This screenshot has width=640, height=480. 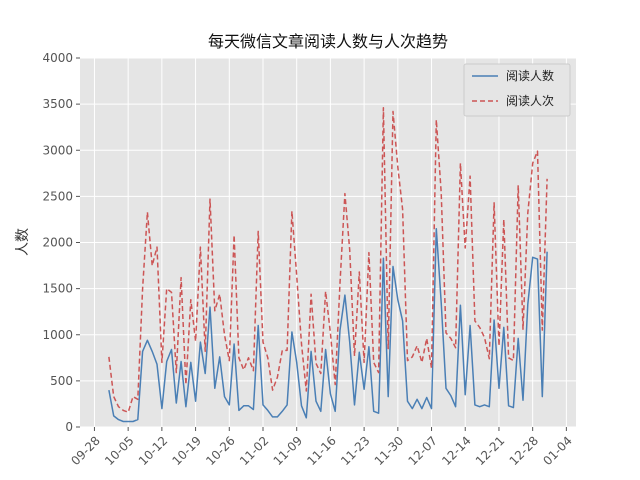 What do you see at coordinates (61, 381) in the screenshot?
I see `y-tick-label: 500` at bounding box center [61, 381].